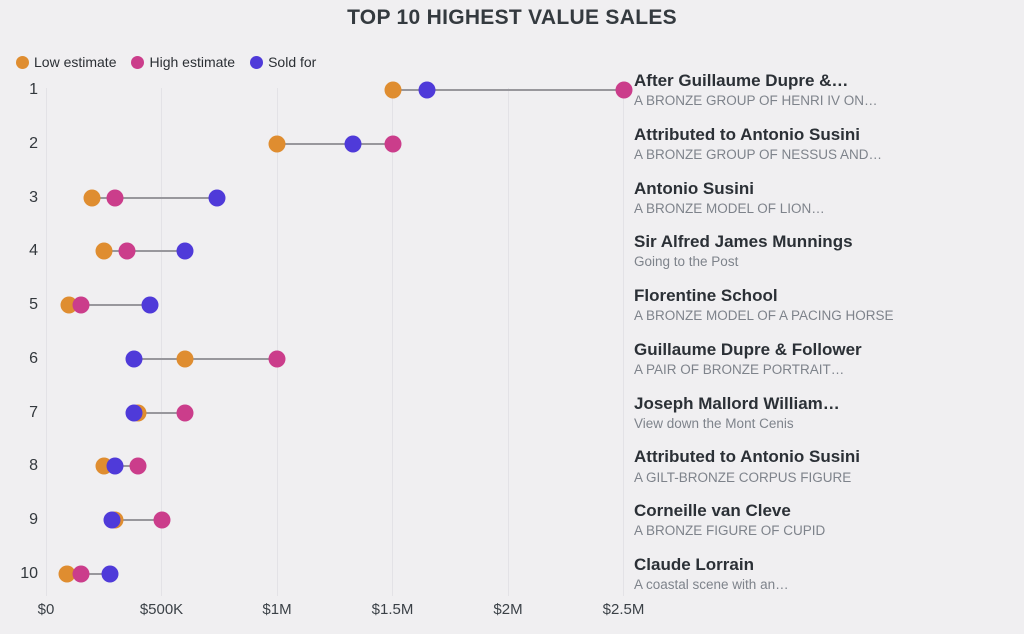 This screenshot has height=634, width=1024. I want to click on row-rank: 10, so click(29, 574).